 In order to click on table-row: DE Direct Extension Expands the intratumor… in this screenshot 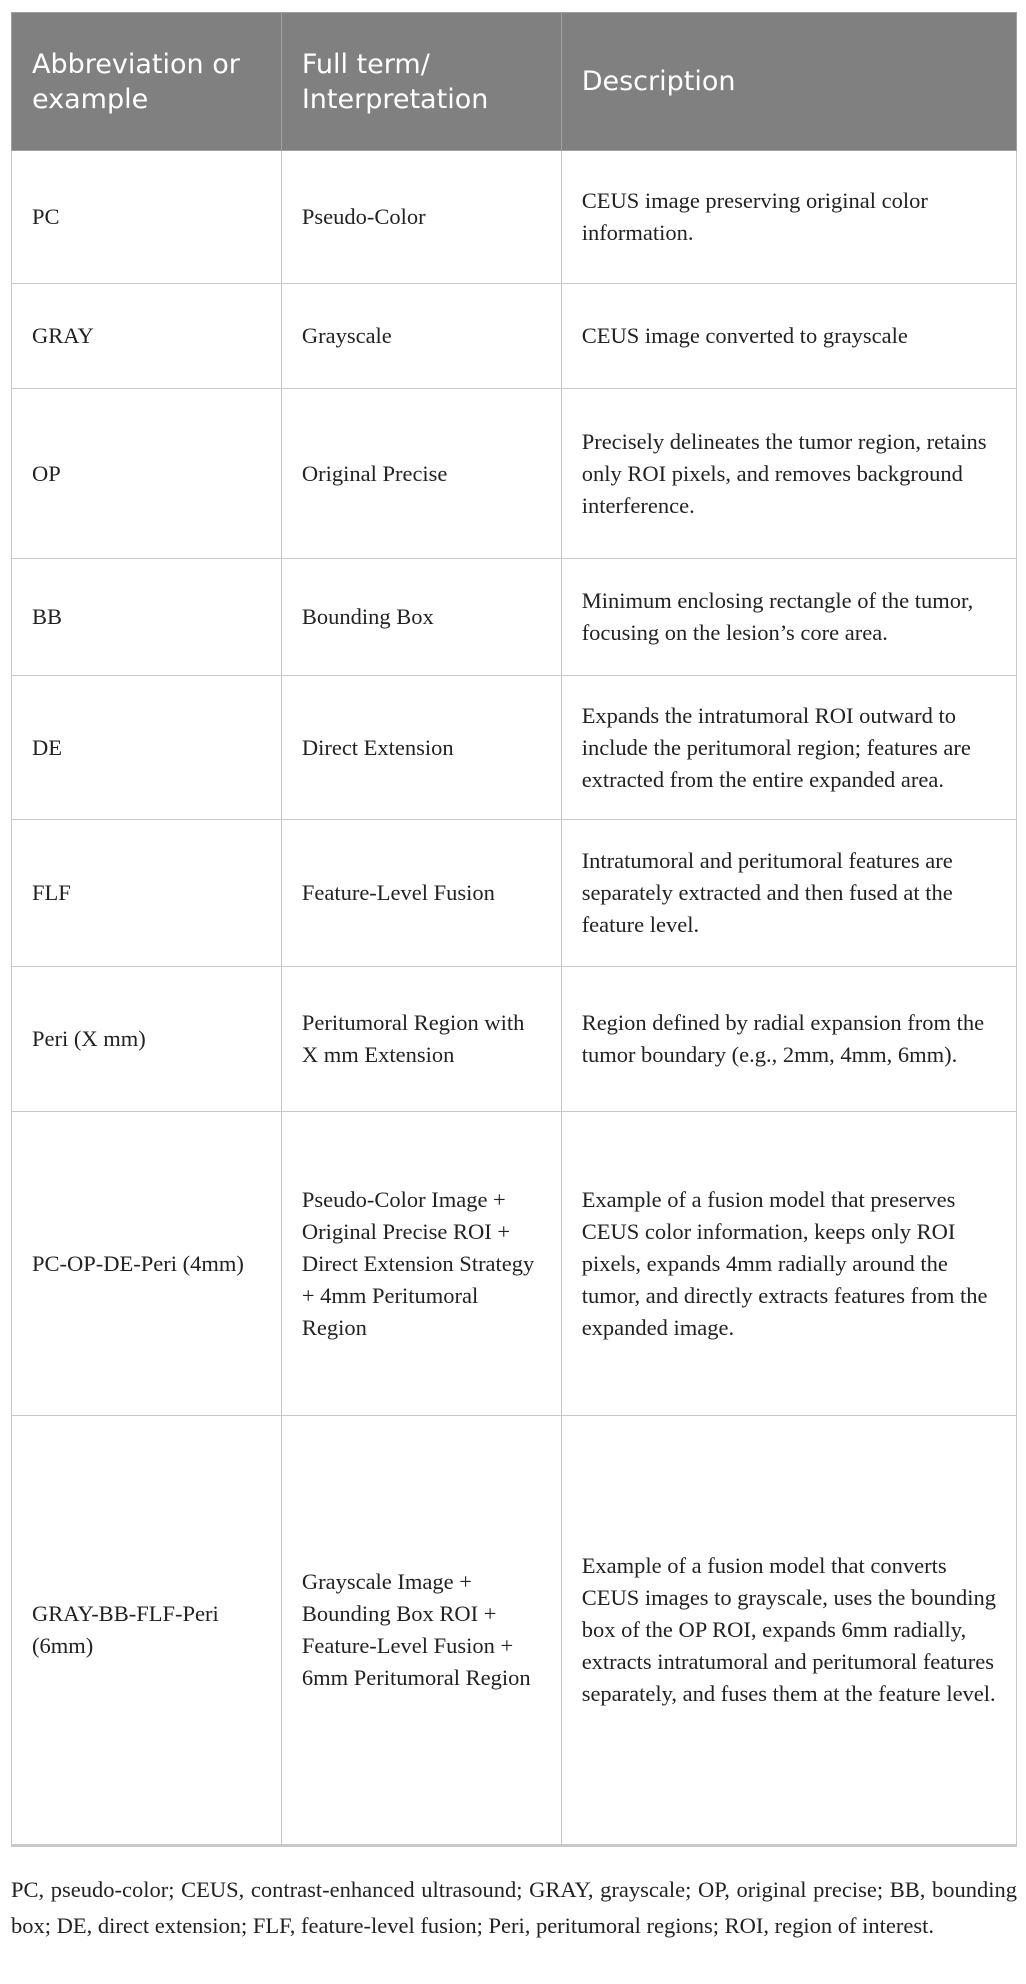, I will do `click(514, 747)`.